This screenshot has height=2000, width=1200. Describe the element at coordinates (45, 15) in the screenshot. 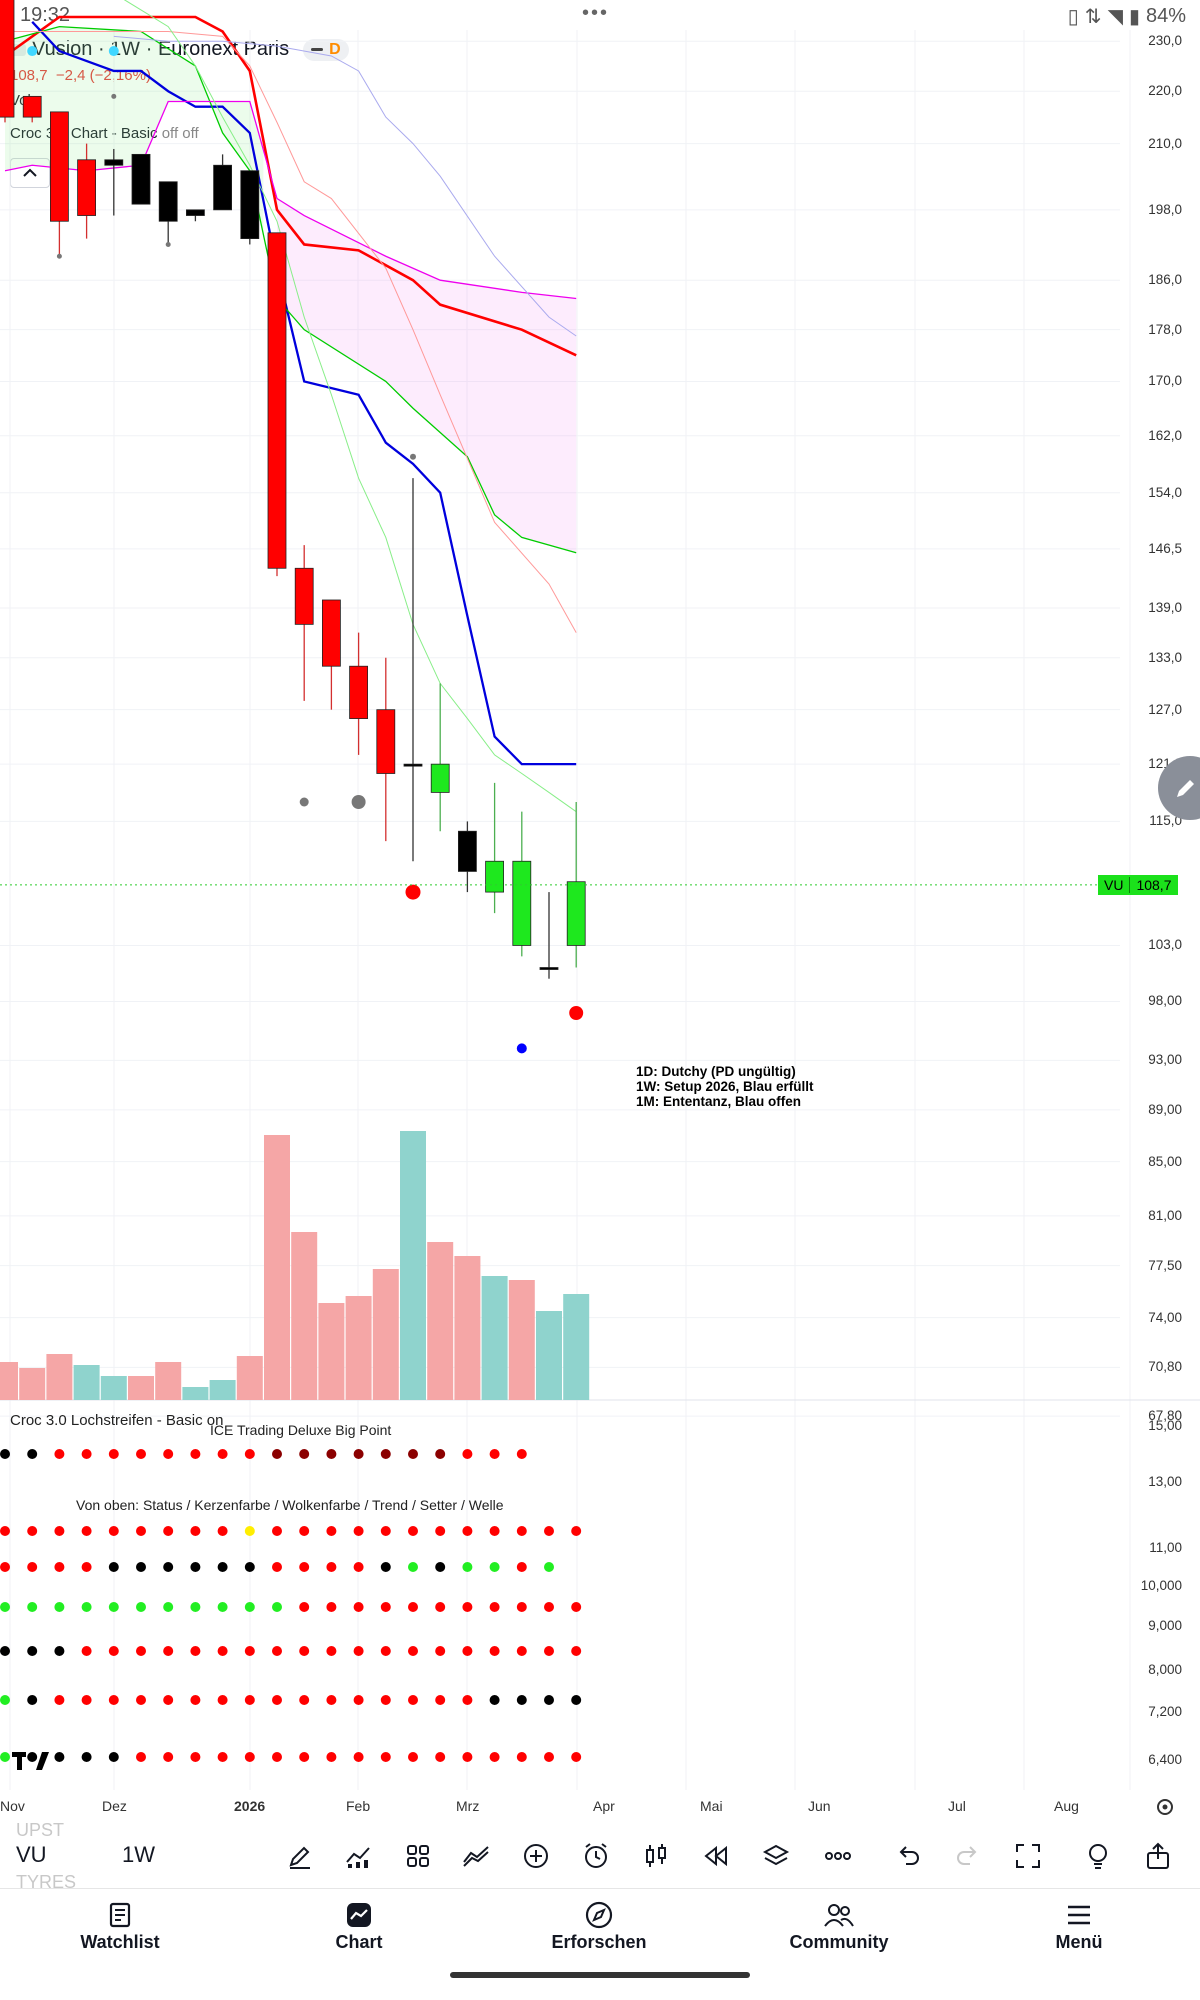

I see `status-time: 19:32` at that location.